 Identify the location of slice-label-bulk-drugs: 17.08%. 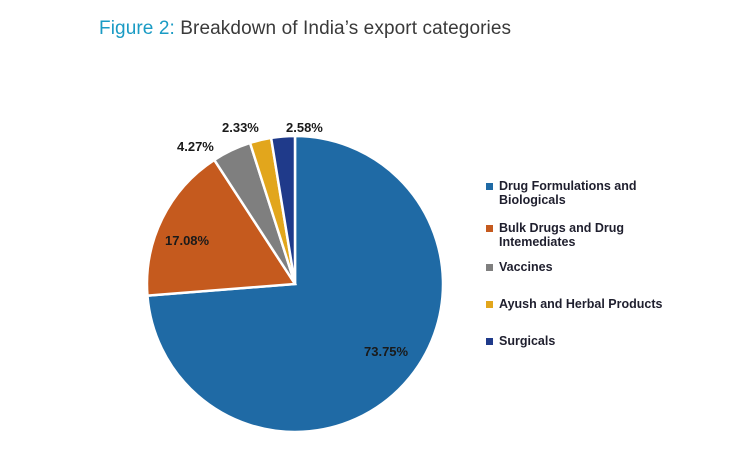
(187, 240).